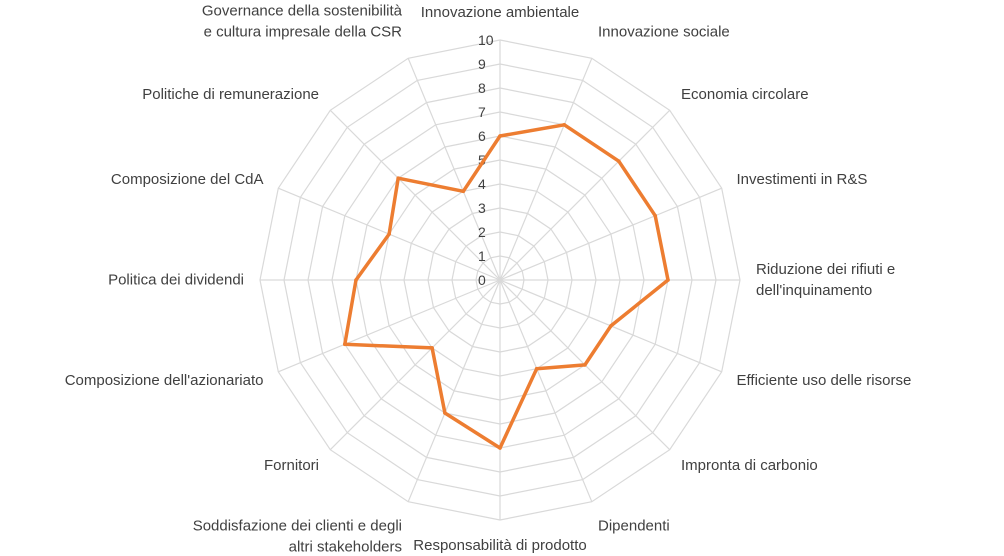 The width and height of the screenshot is (1004, 556). I want to click on category-label: Composizione dell'azionariato, so click(164, 380).